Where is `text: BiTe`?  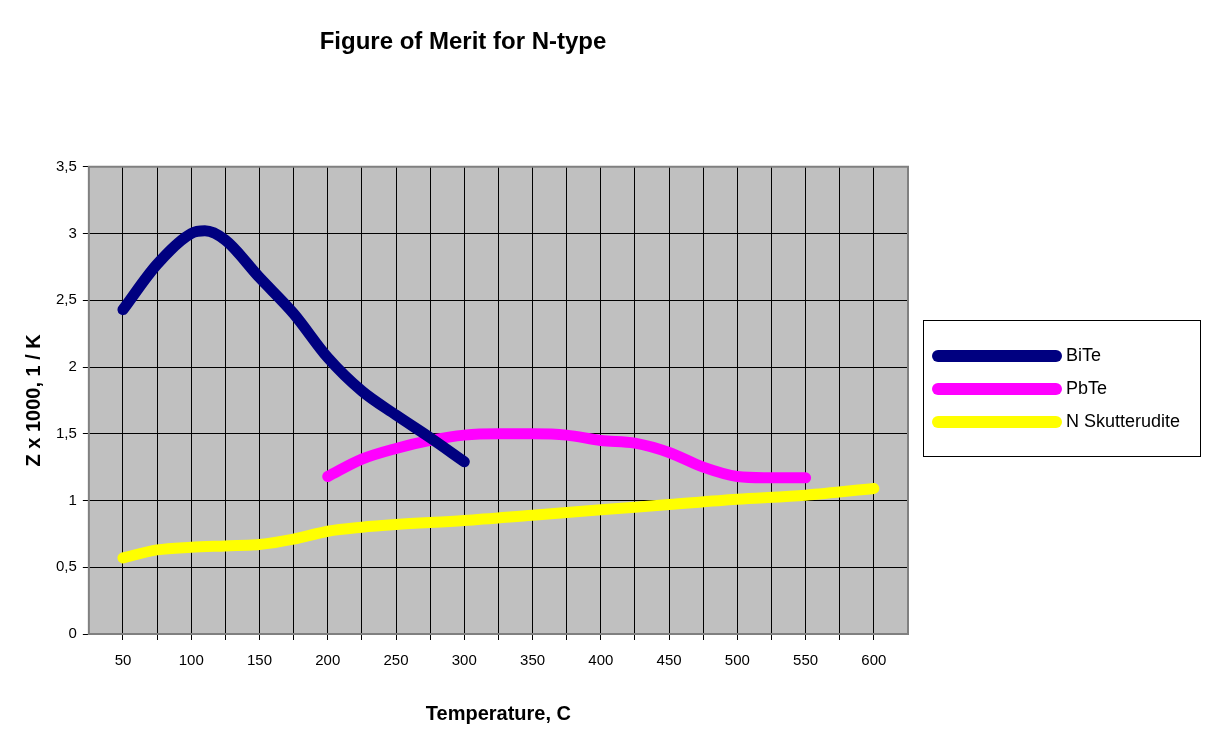
text: BiTe is located at coordinates (1084, 355).